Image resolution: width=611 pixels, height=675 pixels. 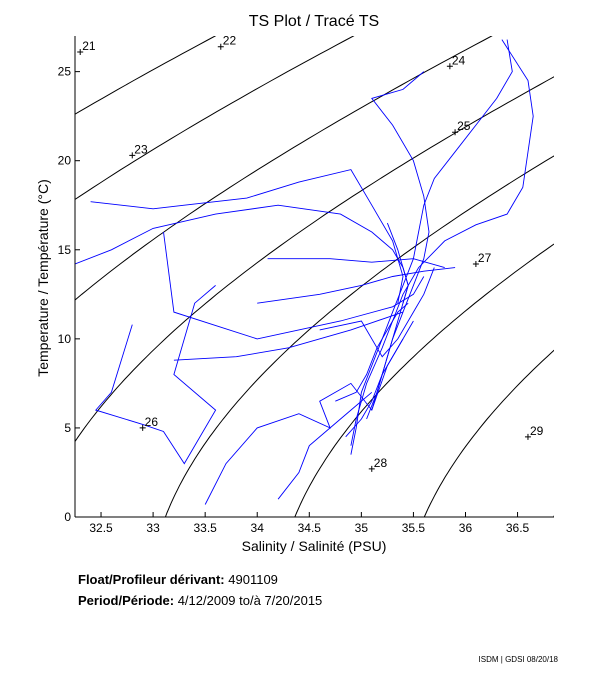 What do you see at coordinates (253, 579) in the screenshot?
I see `float-value: 4901109` at bounding box center [253, 579].